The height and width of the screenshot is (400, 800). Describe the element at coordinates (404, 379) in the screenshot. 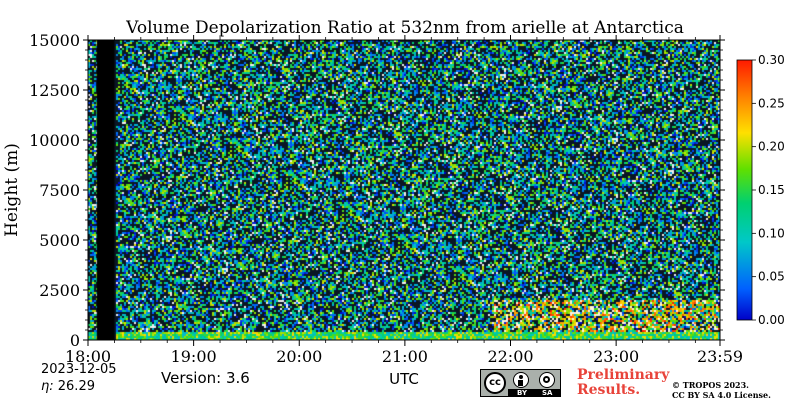

I see `x-axis-label: UTC` at that location.